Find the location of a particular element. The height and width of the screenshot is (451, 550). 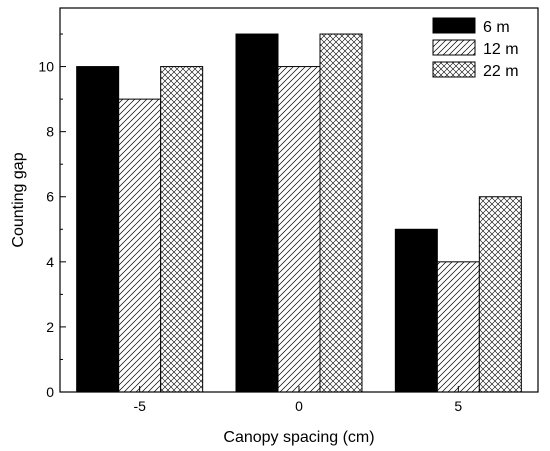

y-tick-label: 6 is located at coordinates (50, 197).